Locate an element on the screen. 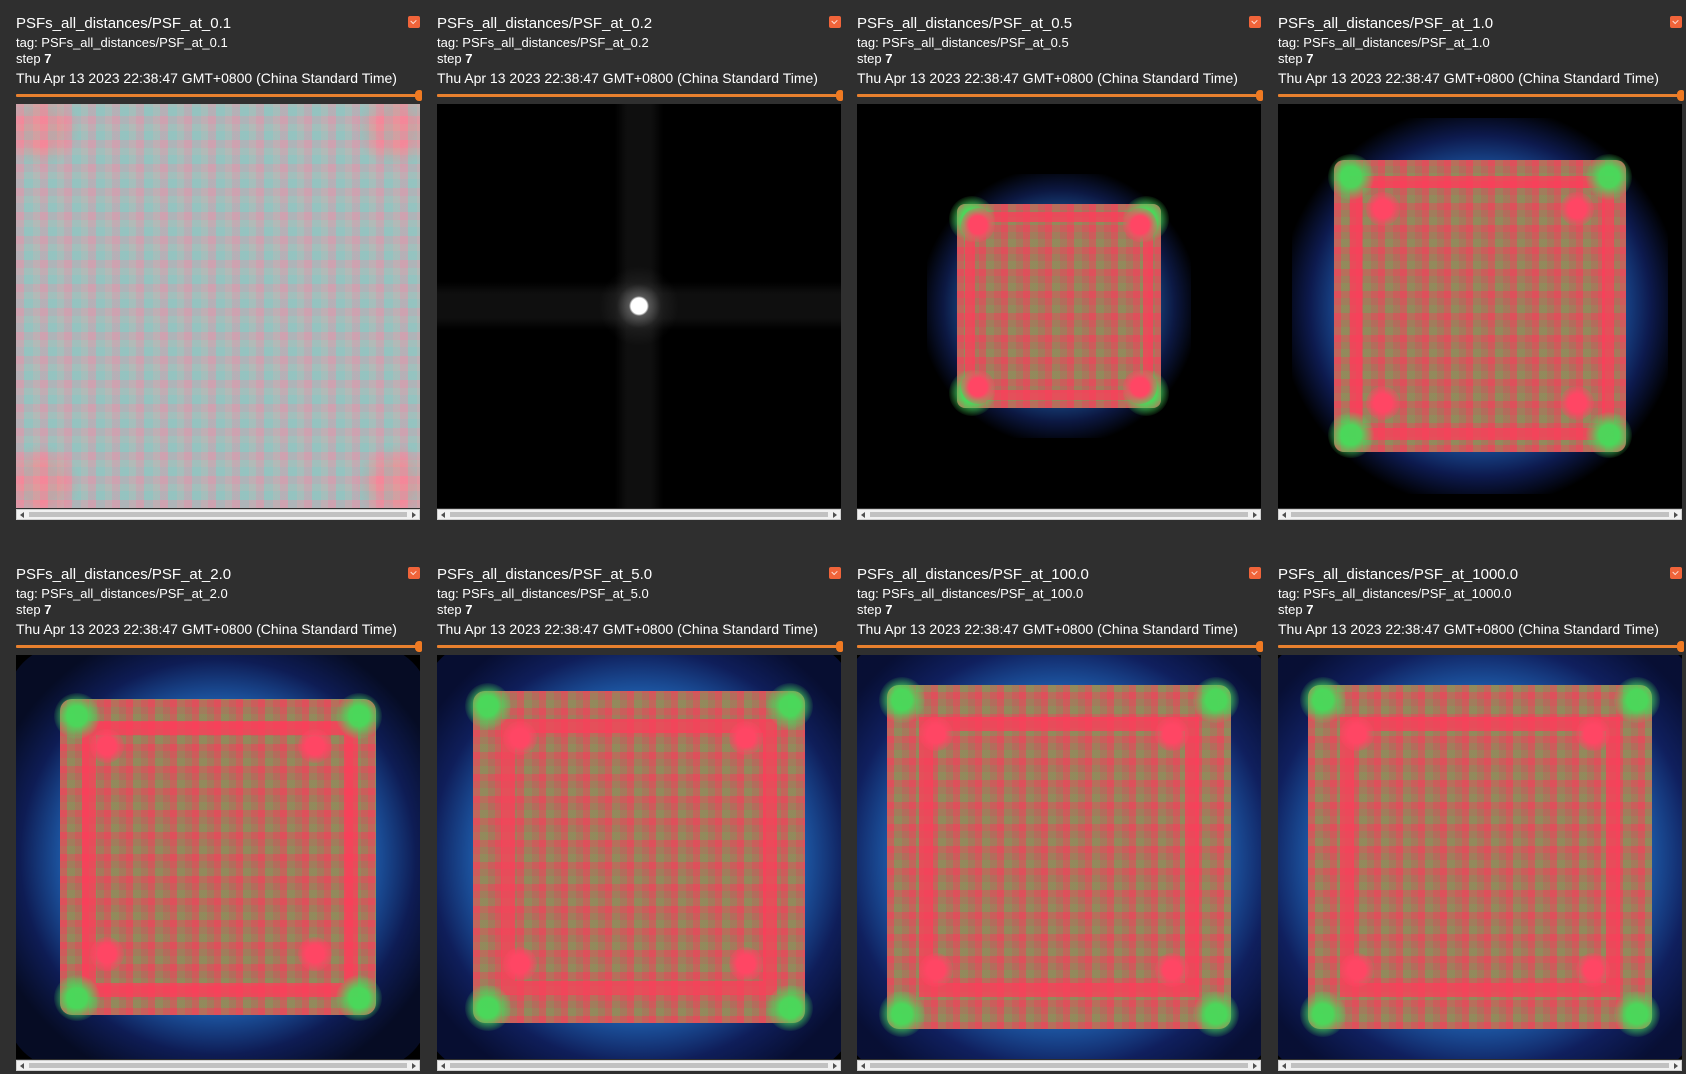 The width and height of the screenshot is (1686, 1074). card-tag: tag: PSFs_all_distances/PSF_at_0.1 is located at coordinates (122, 42).